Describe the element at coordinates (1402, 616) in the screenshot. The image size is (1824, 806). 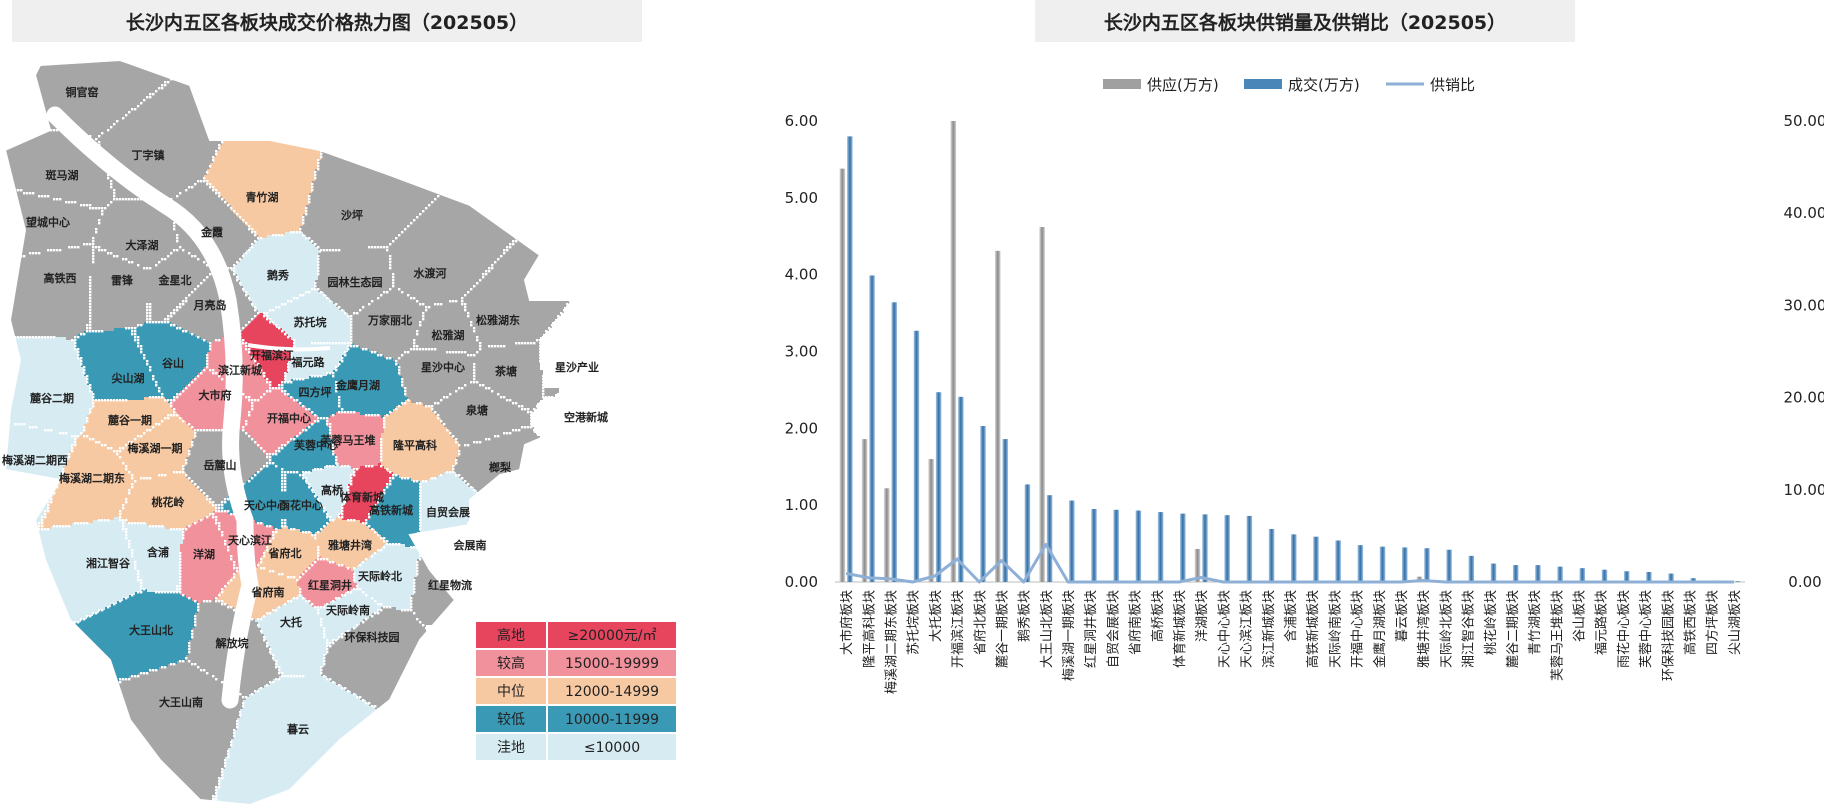
I see `category-label: 暮云板块` at that location.